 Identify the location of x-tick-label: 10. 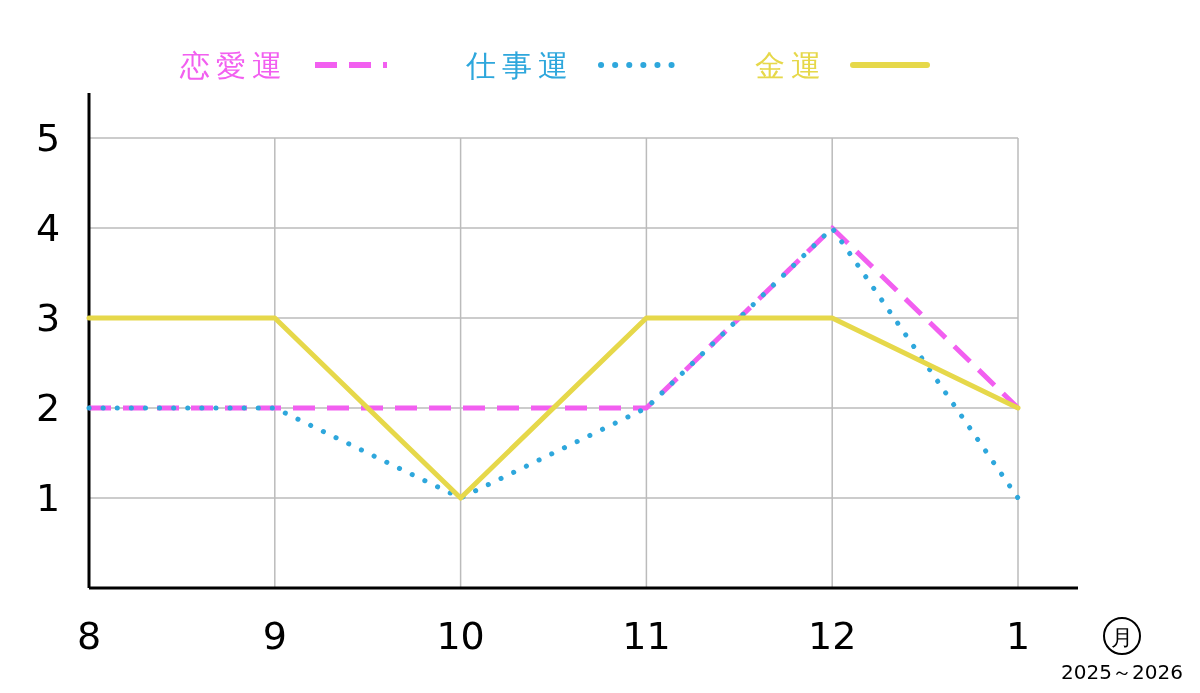
(460, 636).